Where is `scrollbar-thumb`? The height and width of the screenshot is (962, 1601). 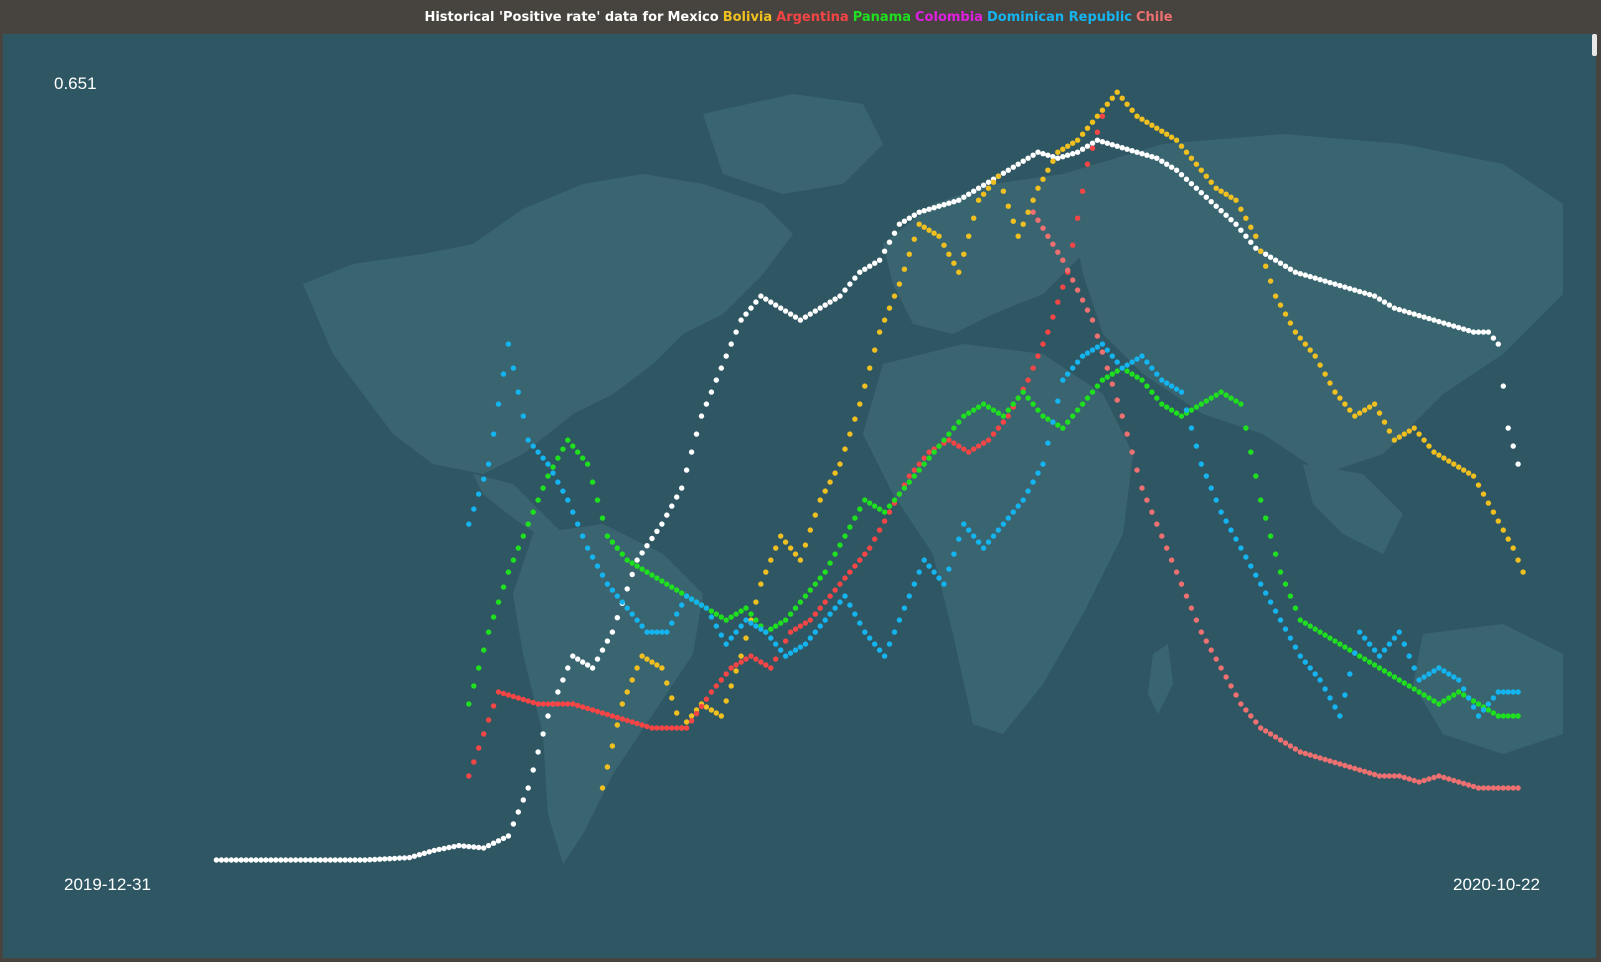
scrollbar-thumb is located at coordinates (1594, 45).